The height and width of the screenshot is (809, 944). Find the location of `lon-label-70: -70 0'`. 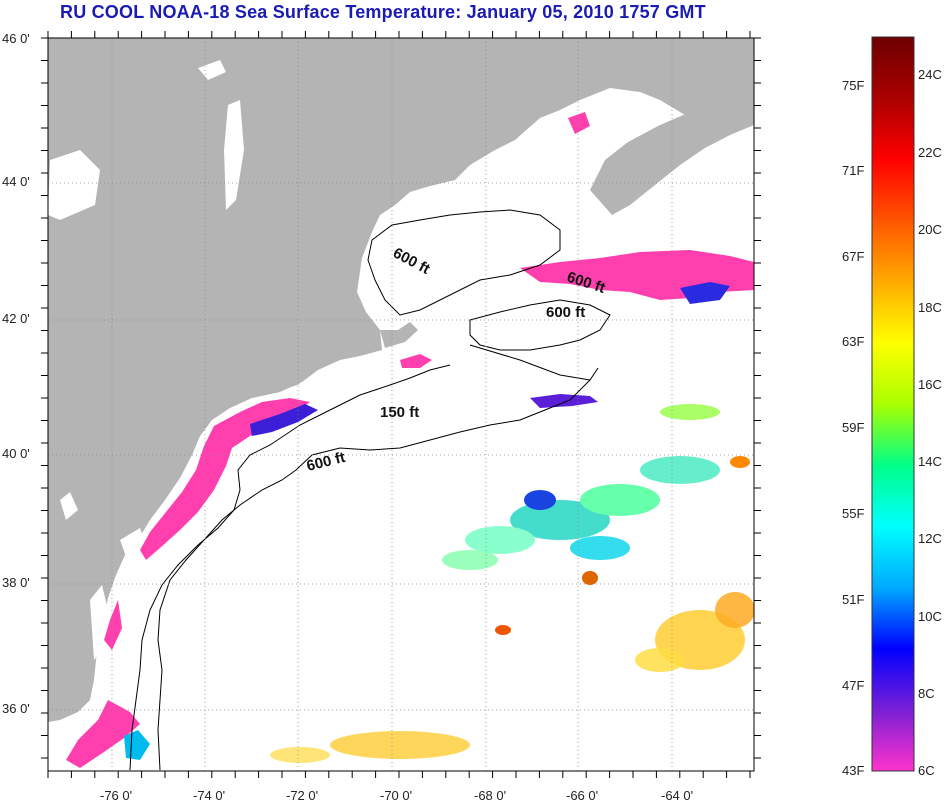

lon-label-70: -70 0' is located at coordinates (396, 795).